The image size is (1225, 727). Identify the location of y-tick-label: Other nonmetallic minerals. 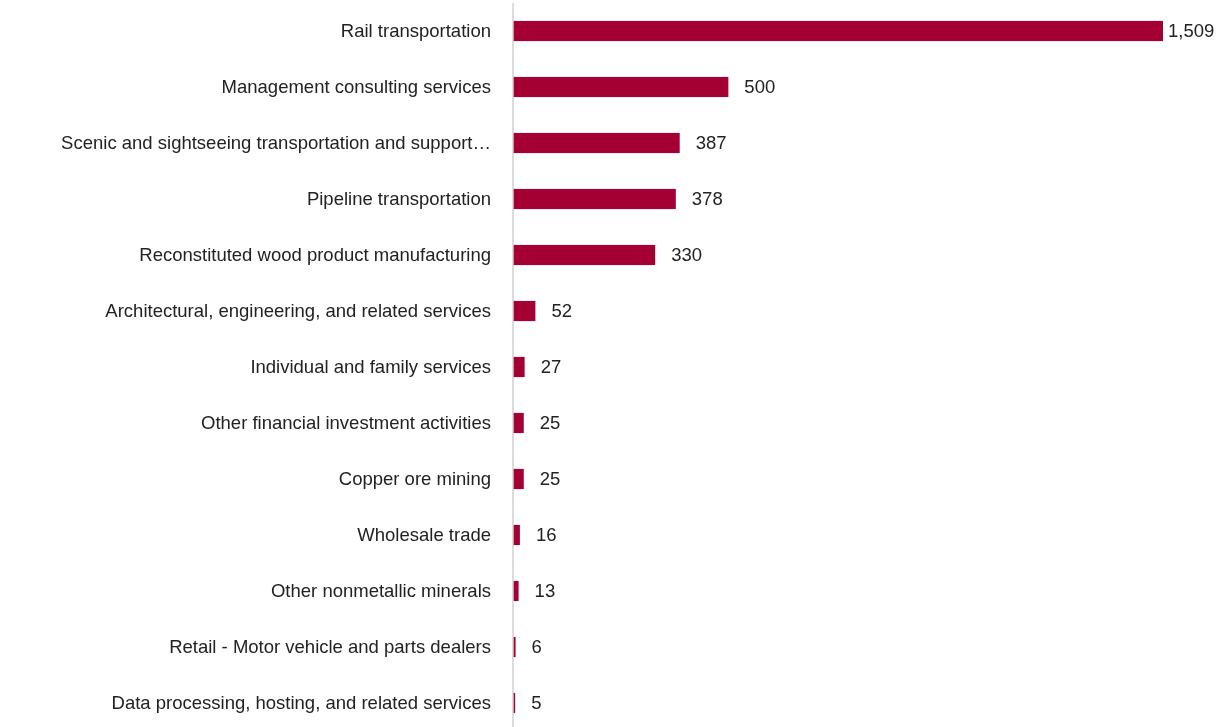
(380, 591).